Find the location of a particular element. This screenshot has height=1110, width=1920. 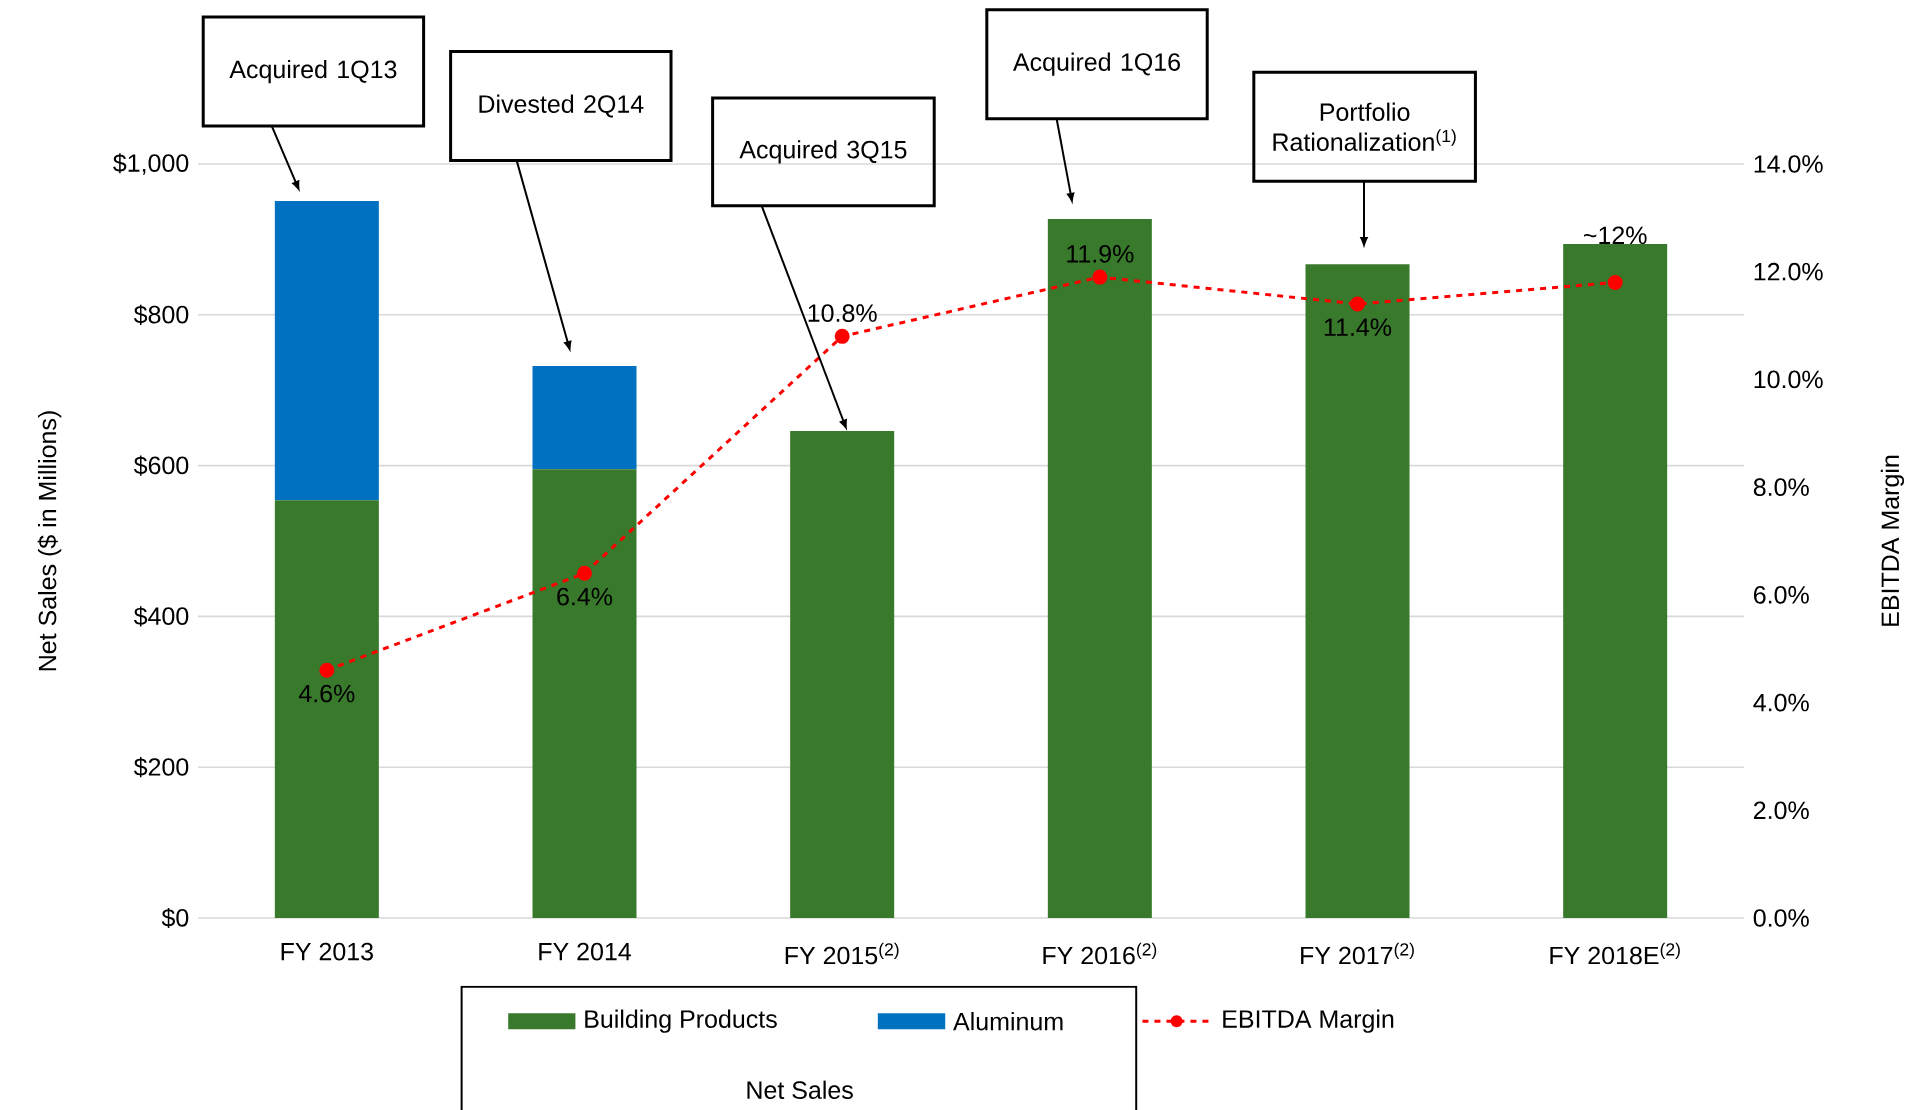

data-label: 4.6% is located at coordinates (326, 693).